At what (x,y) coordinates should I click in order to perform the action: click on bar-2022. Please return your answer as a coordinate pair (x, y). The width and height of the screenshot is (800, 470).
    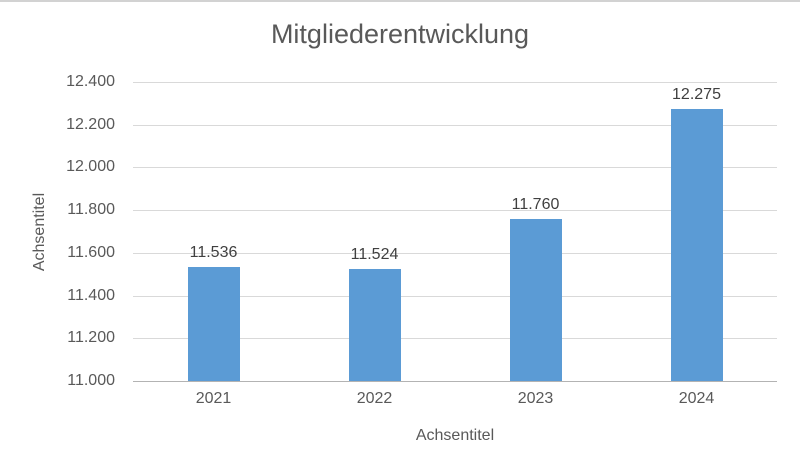
    Looking at the image, I should click on (374, 325).